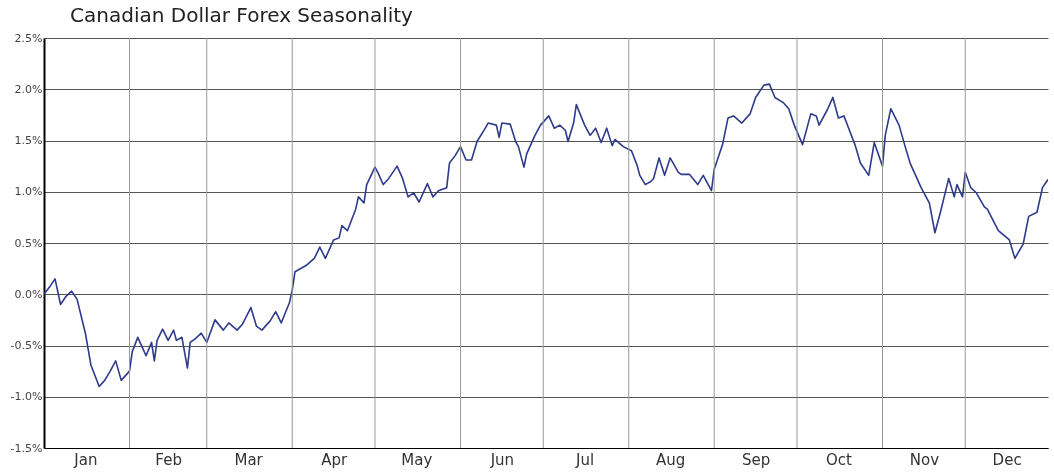 This screenshot has width=1054, height=473. I want to click on x-tick-label: Feb, so click(168, 459).